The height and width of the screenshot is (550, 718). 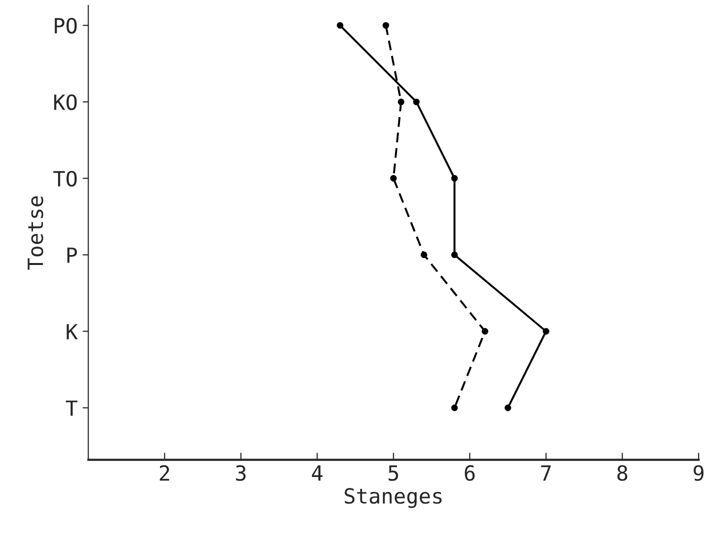 What do you see at coordinates (65, 178) in the screenshot?
I see `y-tick-label: TO` at bounding box center [65, 178].